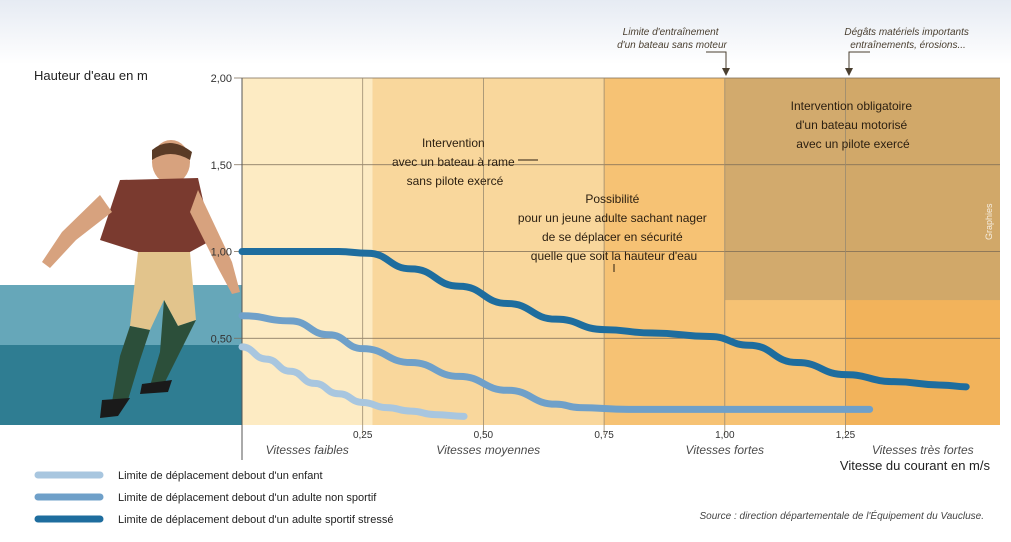 The image size is (1011, 542). I want to click on y-tick-label-2: 1,50, so click(221, 166).